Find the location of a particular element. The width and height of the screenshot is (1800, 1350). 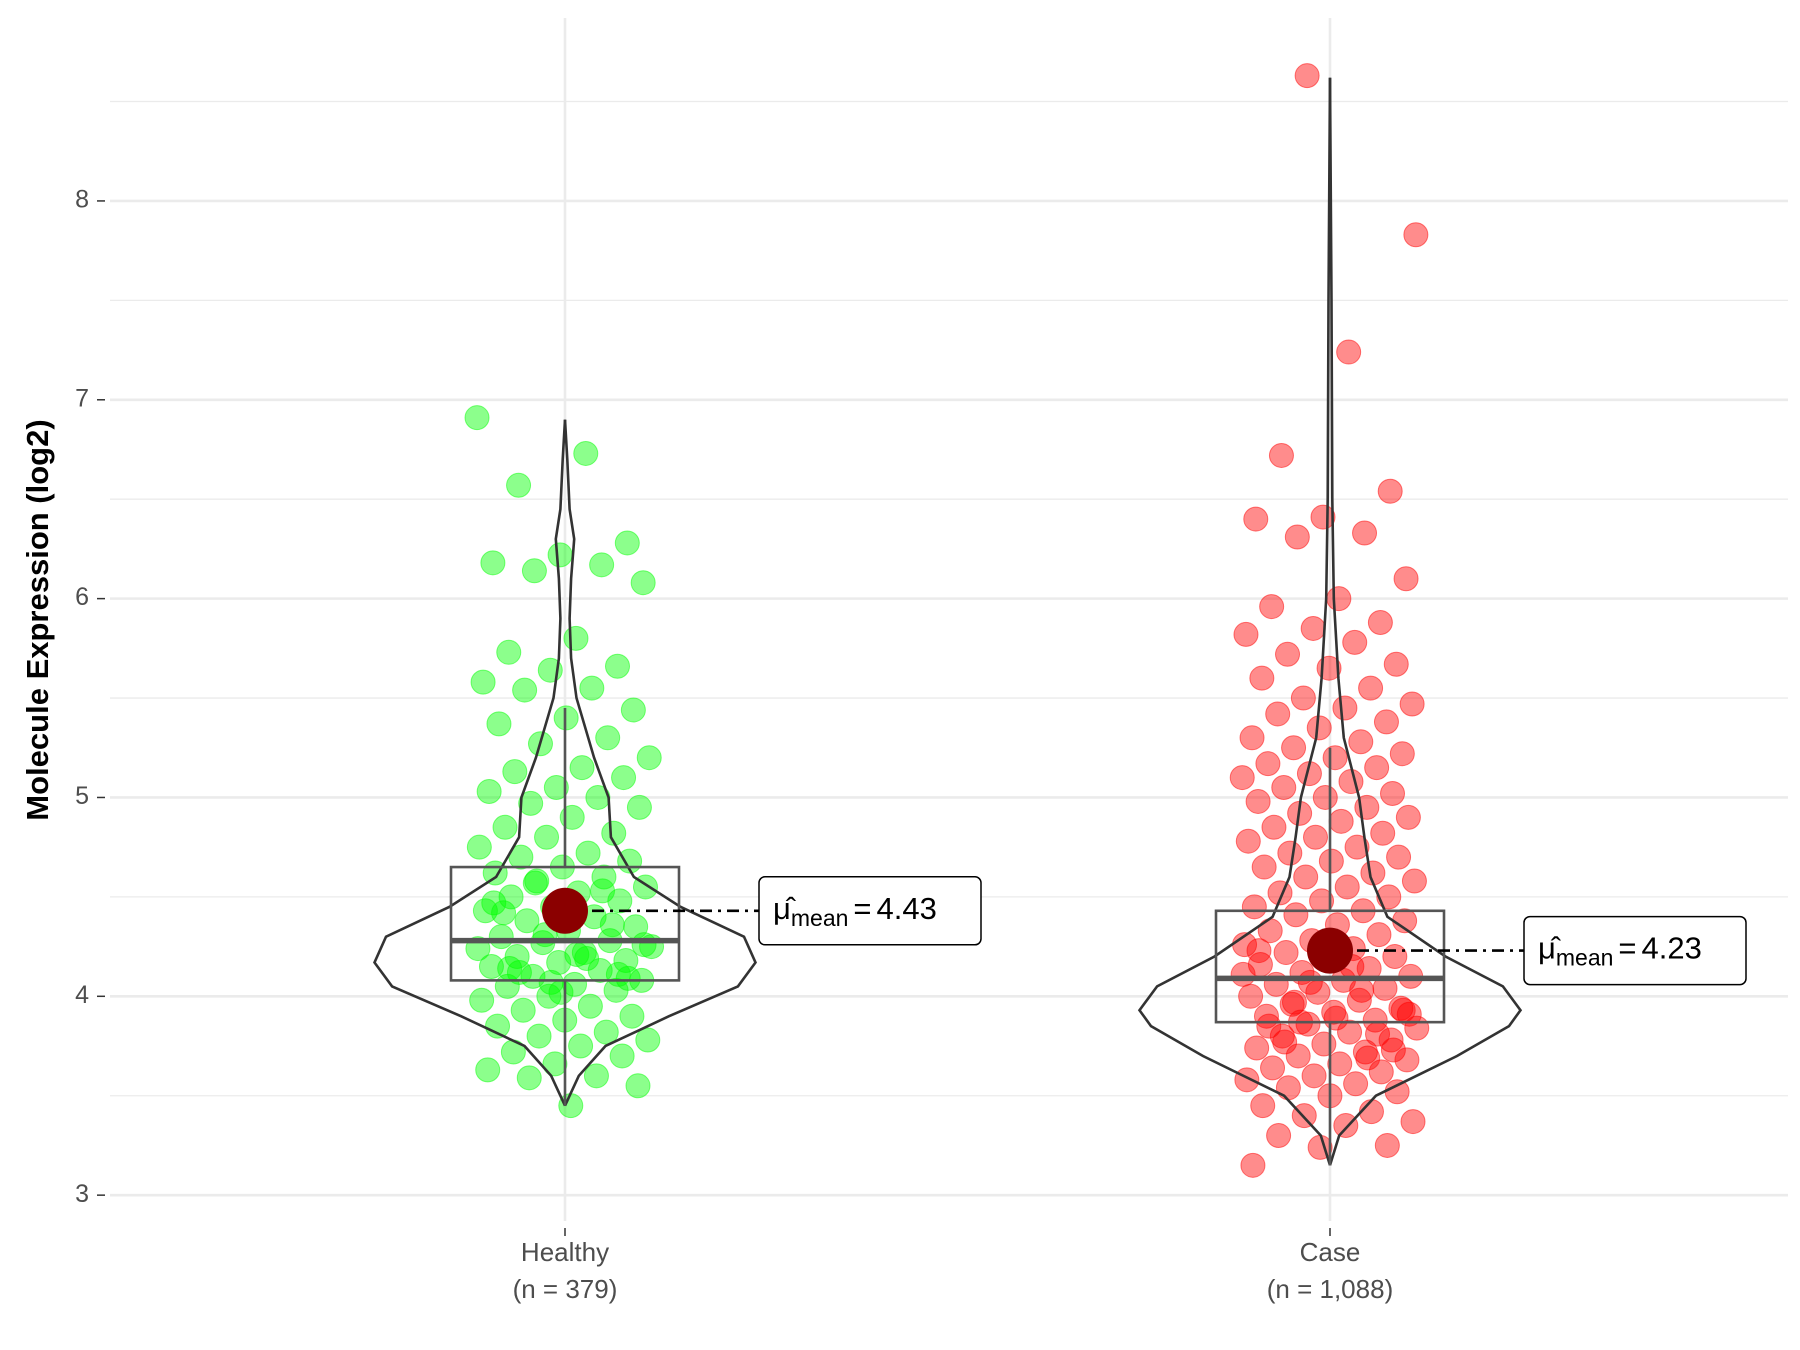

mean-label-box is located at coordinates (870, 911).